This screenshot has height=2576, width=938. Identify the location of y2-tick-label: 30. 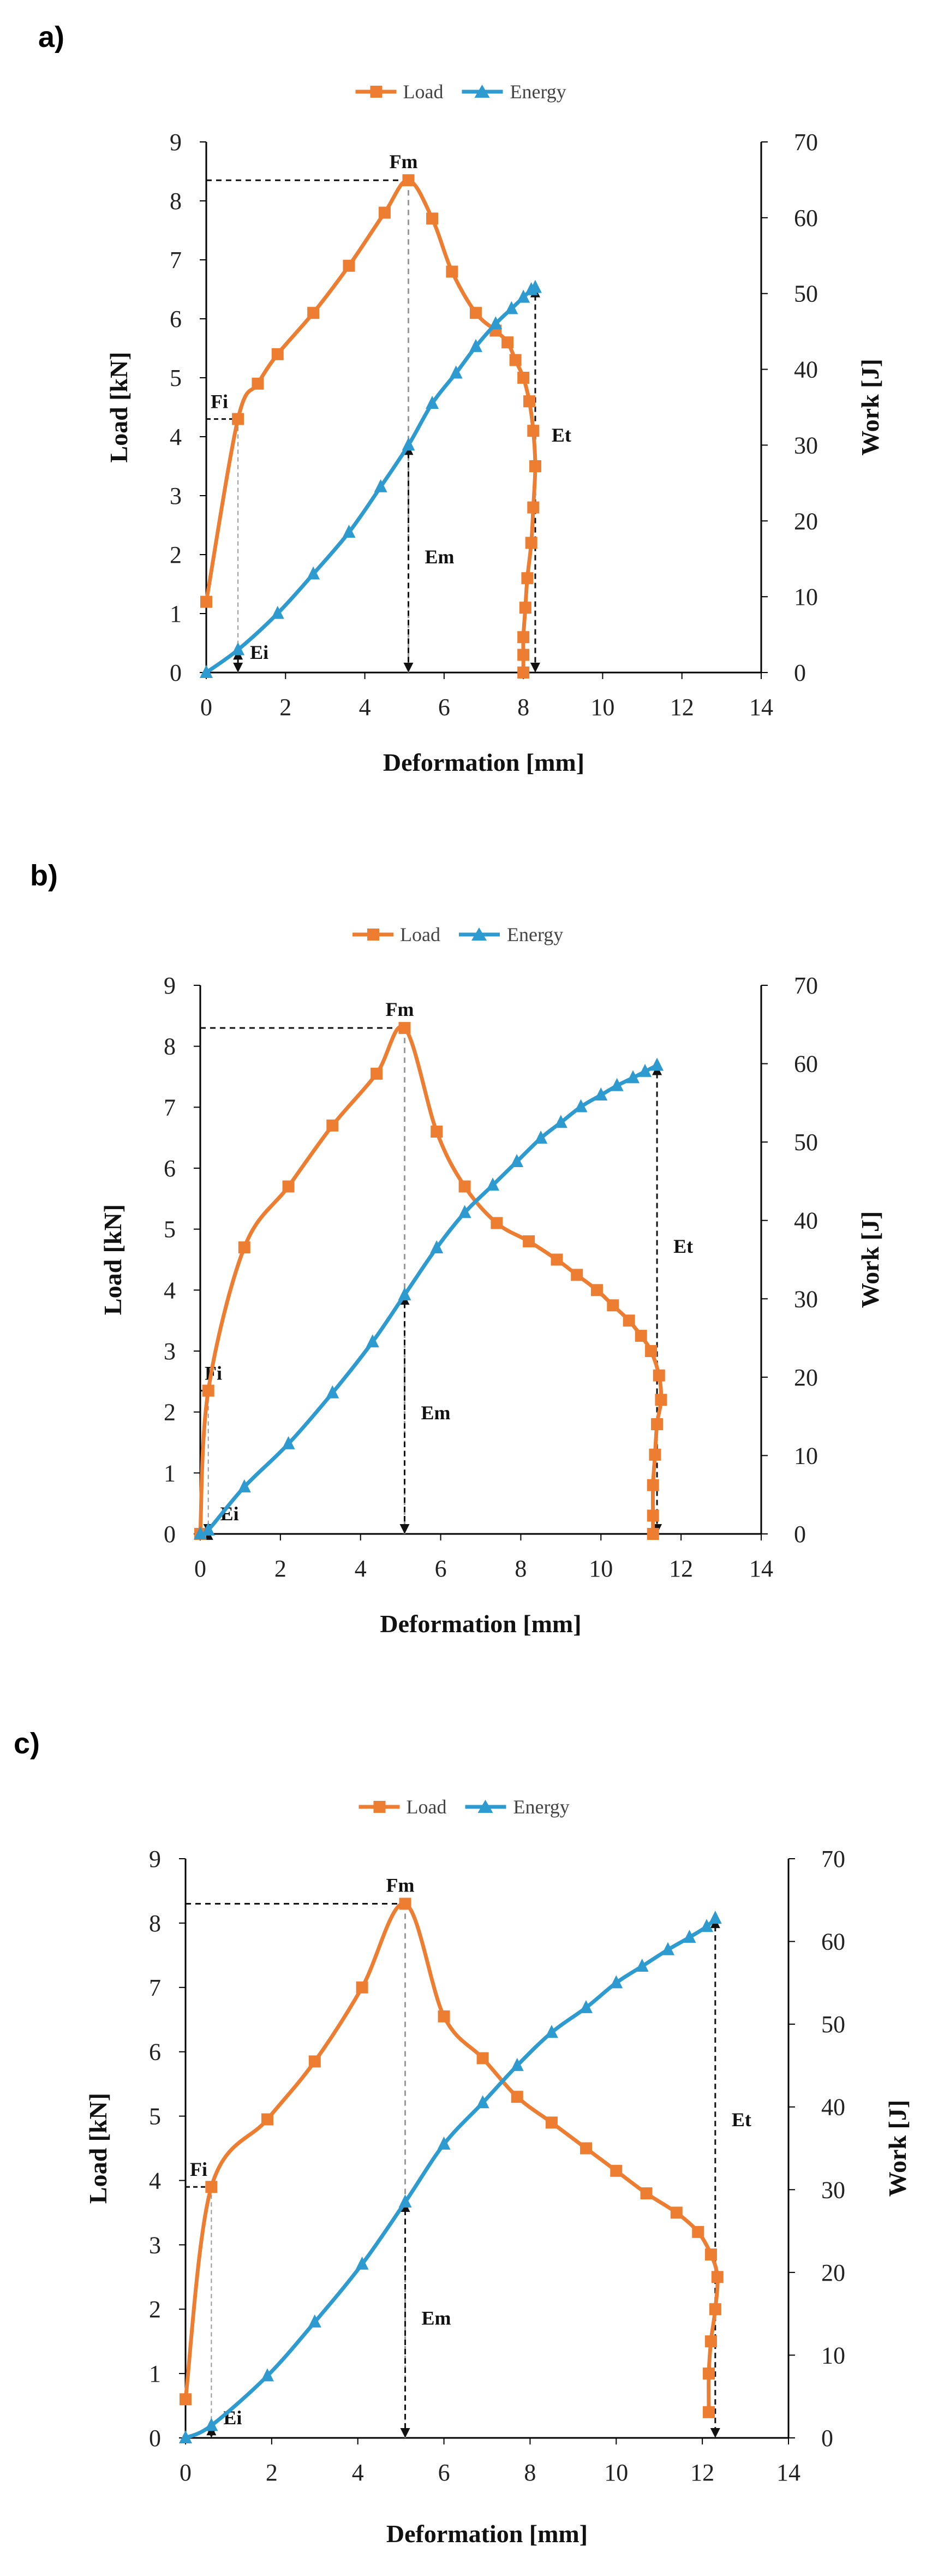
(806, 1299).